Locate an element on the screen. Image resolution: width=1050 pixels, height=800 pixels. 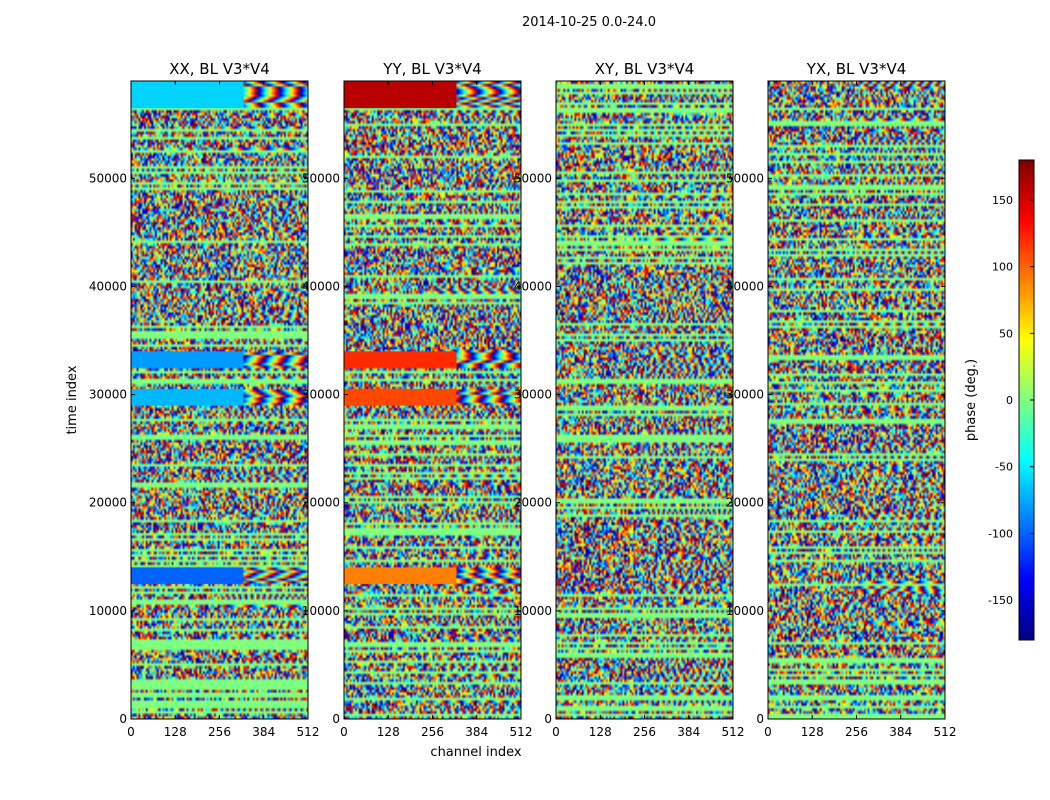
y-axis-label: time index is located at coordinates (72, 399).